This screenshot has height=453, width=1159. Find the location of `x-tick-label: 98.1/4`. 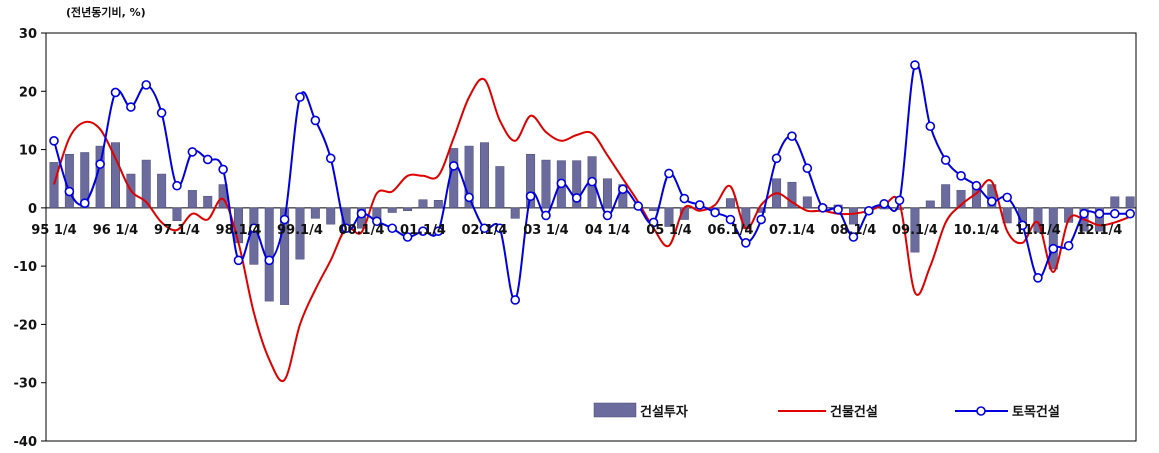

x-tick-label: 98.1/4 is located at coordinates (239, 230).